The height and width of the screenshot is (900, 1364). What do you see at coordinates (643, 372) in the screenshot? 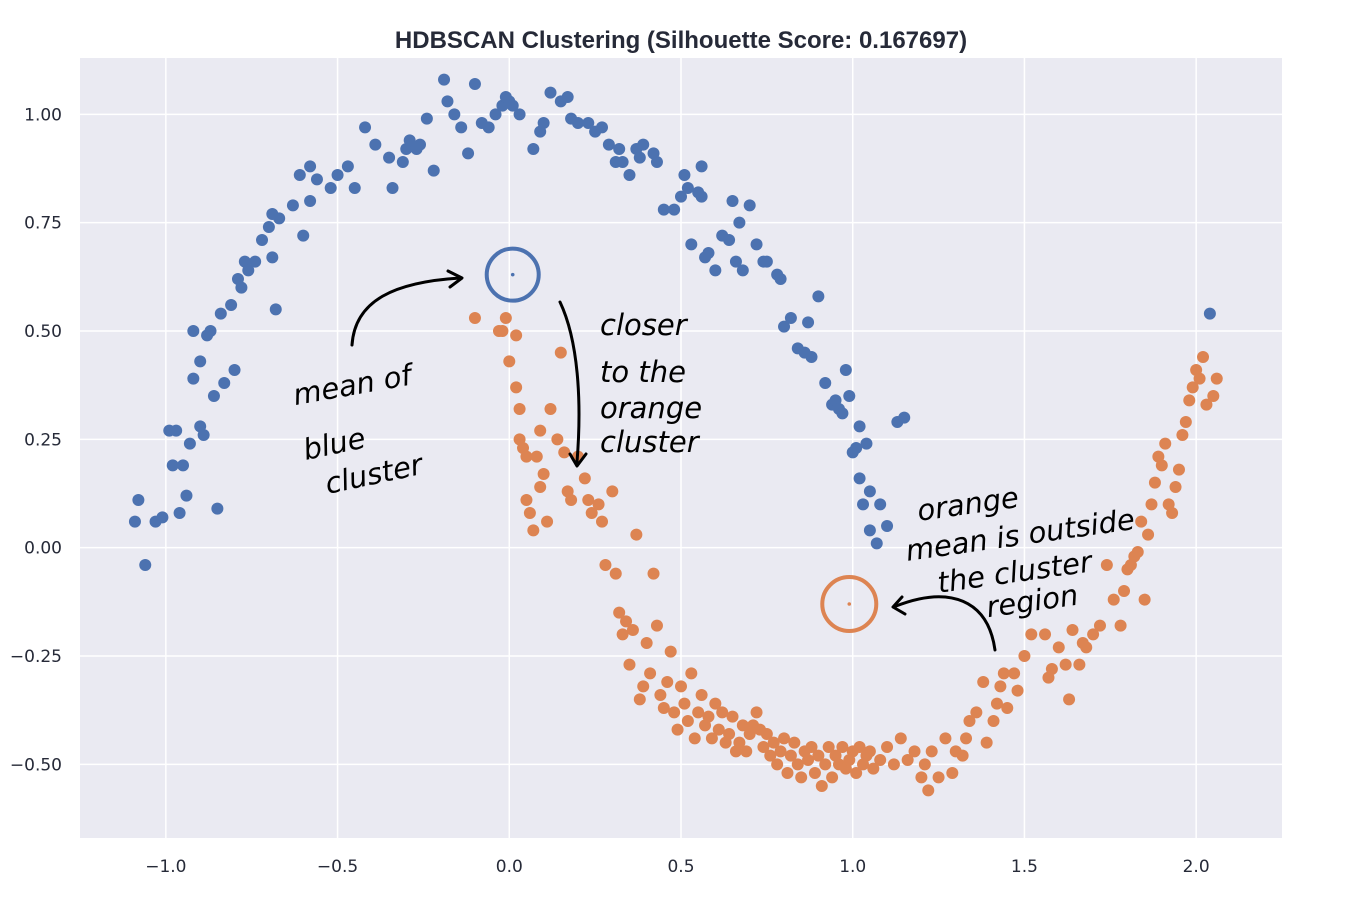
I see `annotation-line: to the` at bounding box center [643, 372].